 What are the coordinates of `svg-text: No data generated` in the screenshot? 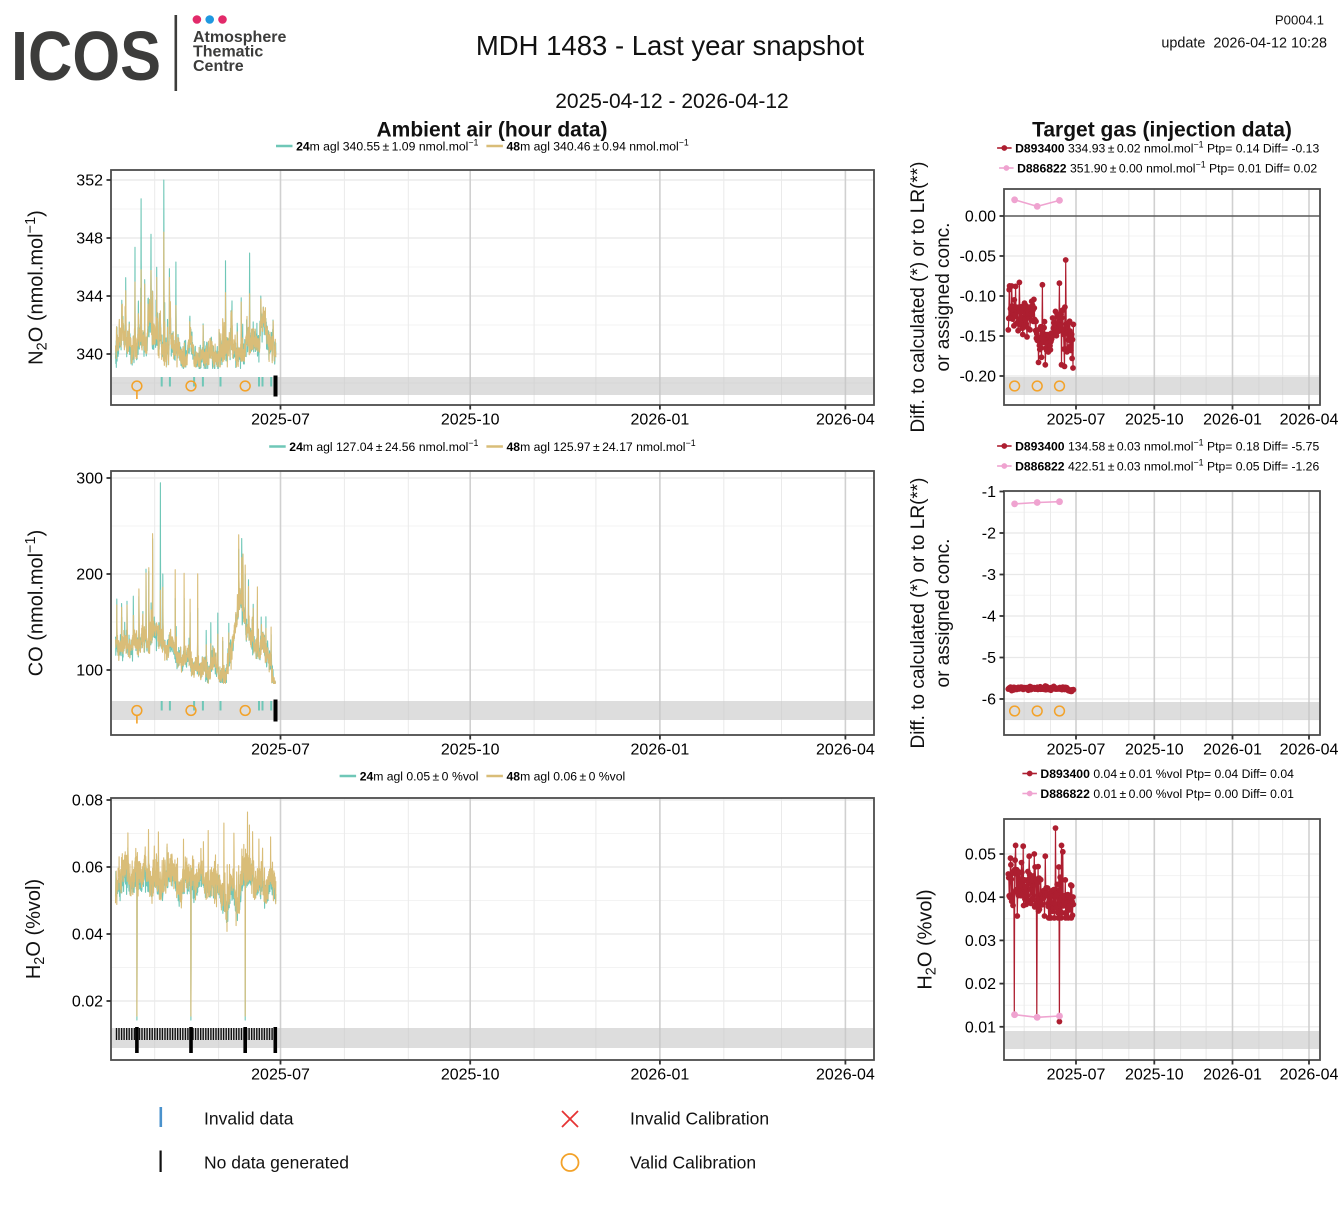 It's located at (276, 1163).